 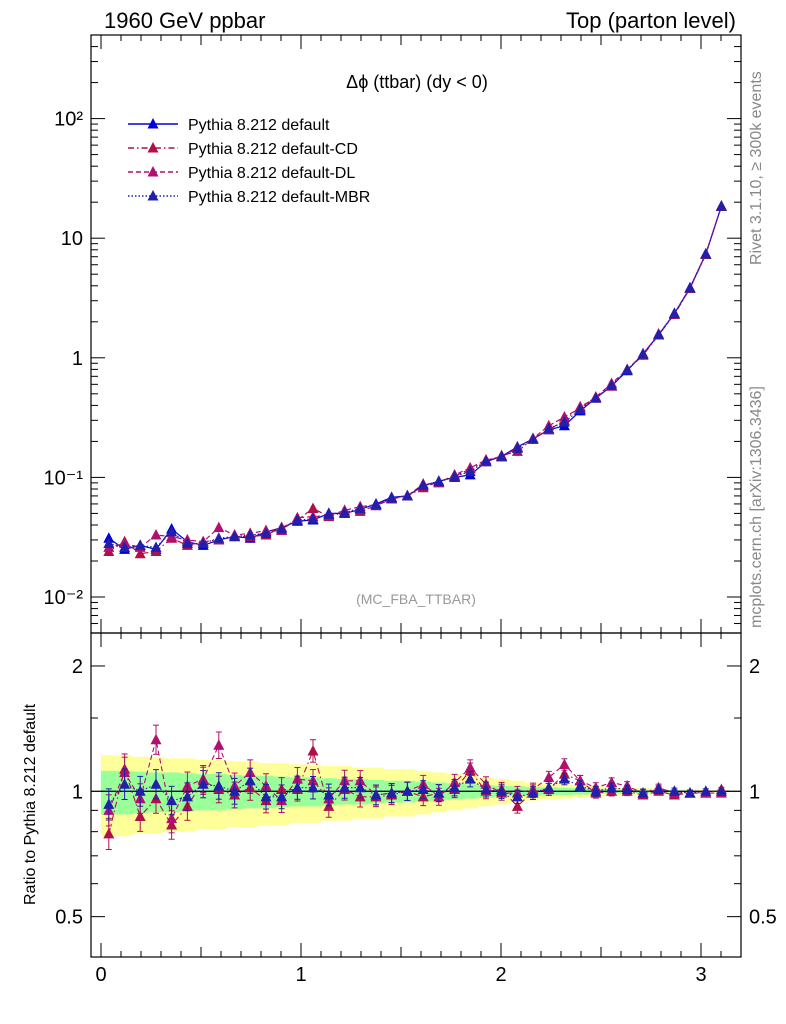 What do you see at coordinates (763, 918) in the screenshot?
I see `ratio-y-tick-label-right: 0.5` at bounding box center [763, 918].